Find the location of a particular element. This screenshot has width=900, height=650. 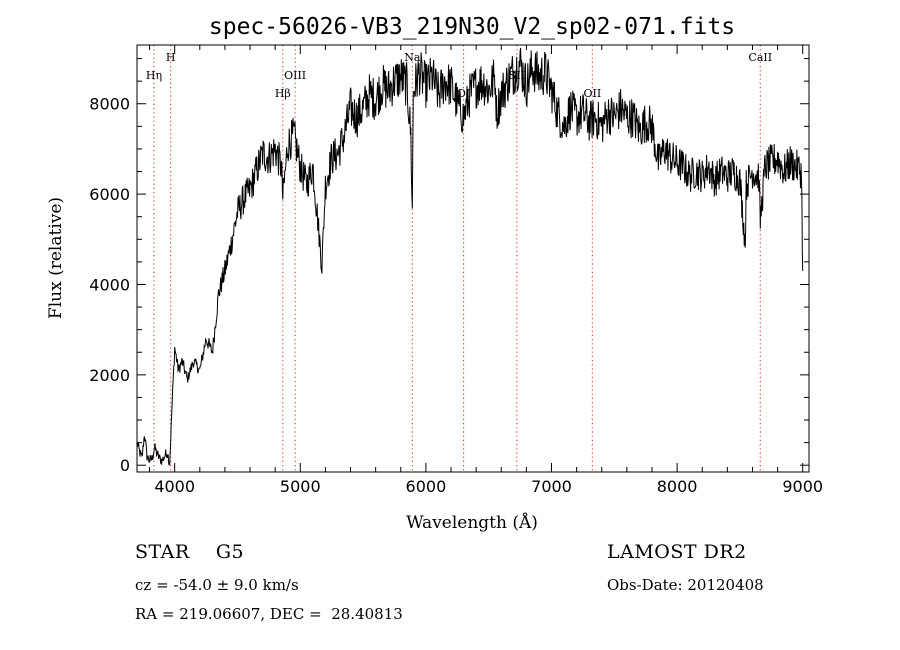

x-tick-label: 8000 is located at coordinates (677, 486).